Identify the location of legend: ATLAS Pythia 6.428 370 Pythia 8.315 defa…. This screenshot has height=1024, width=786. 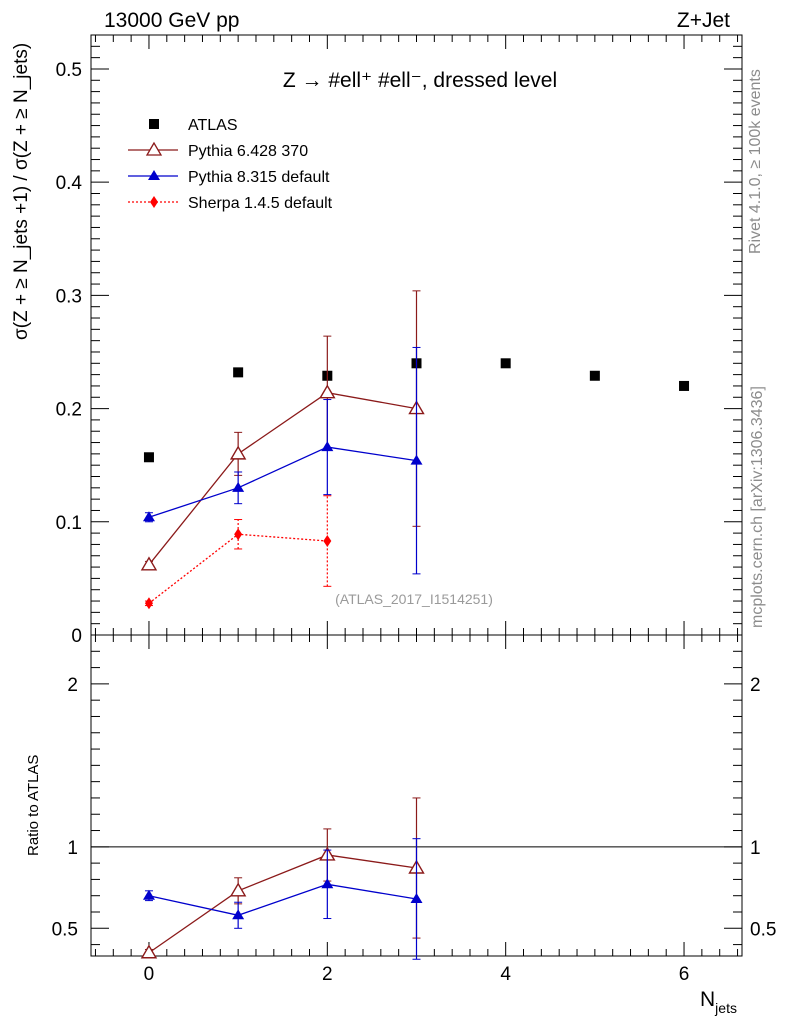
(230, 164).